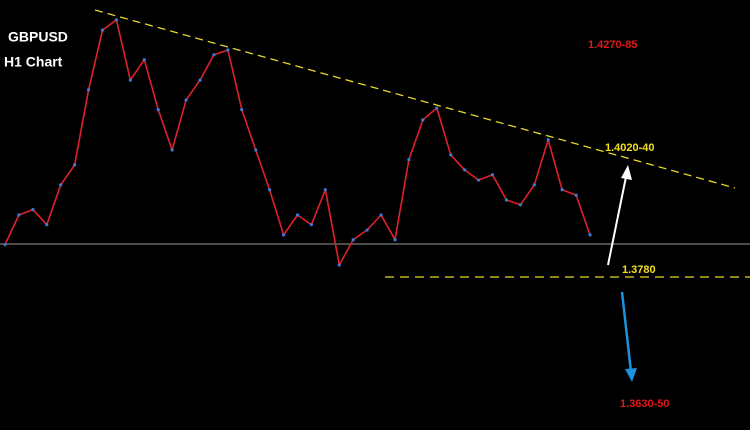  Describe the element at coordinates (645, 404) in the screenshot. I see `annotation: 1.3630-50` at that location.